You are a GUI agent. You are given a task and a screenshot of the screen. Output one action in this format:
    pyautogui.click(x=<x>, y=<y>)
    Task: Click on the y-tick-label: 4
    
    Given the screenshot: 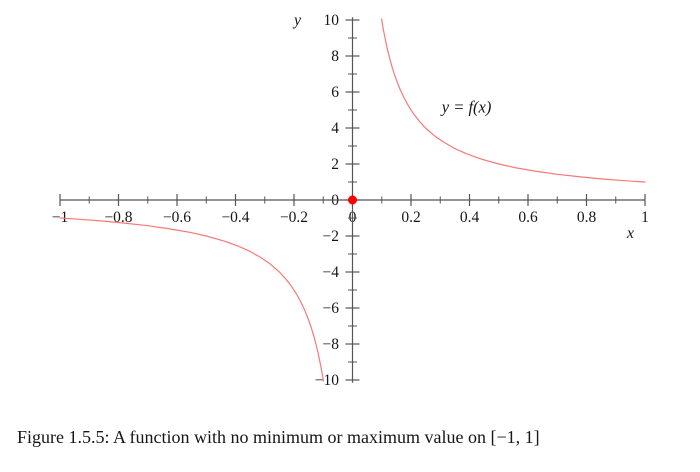 What is the action you would take?
    pyautogui.click(x=335, y=128)
    